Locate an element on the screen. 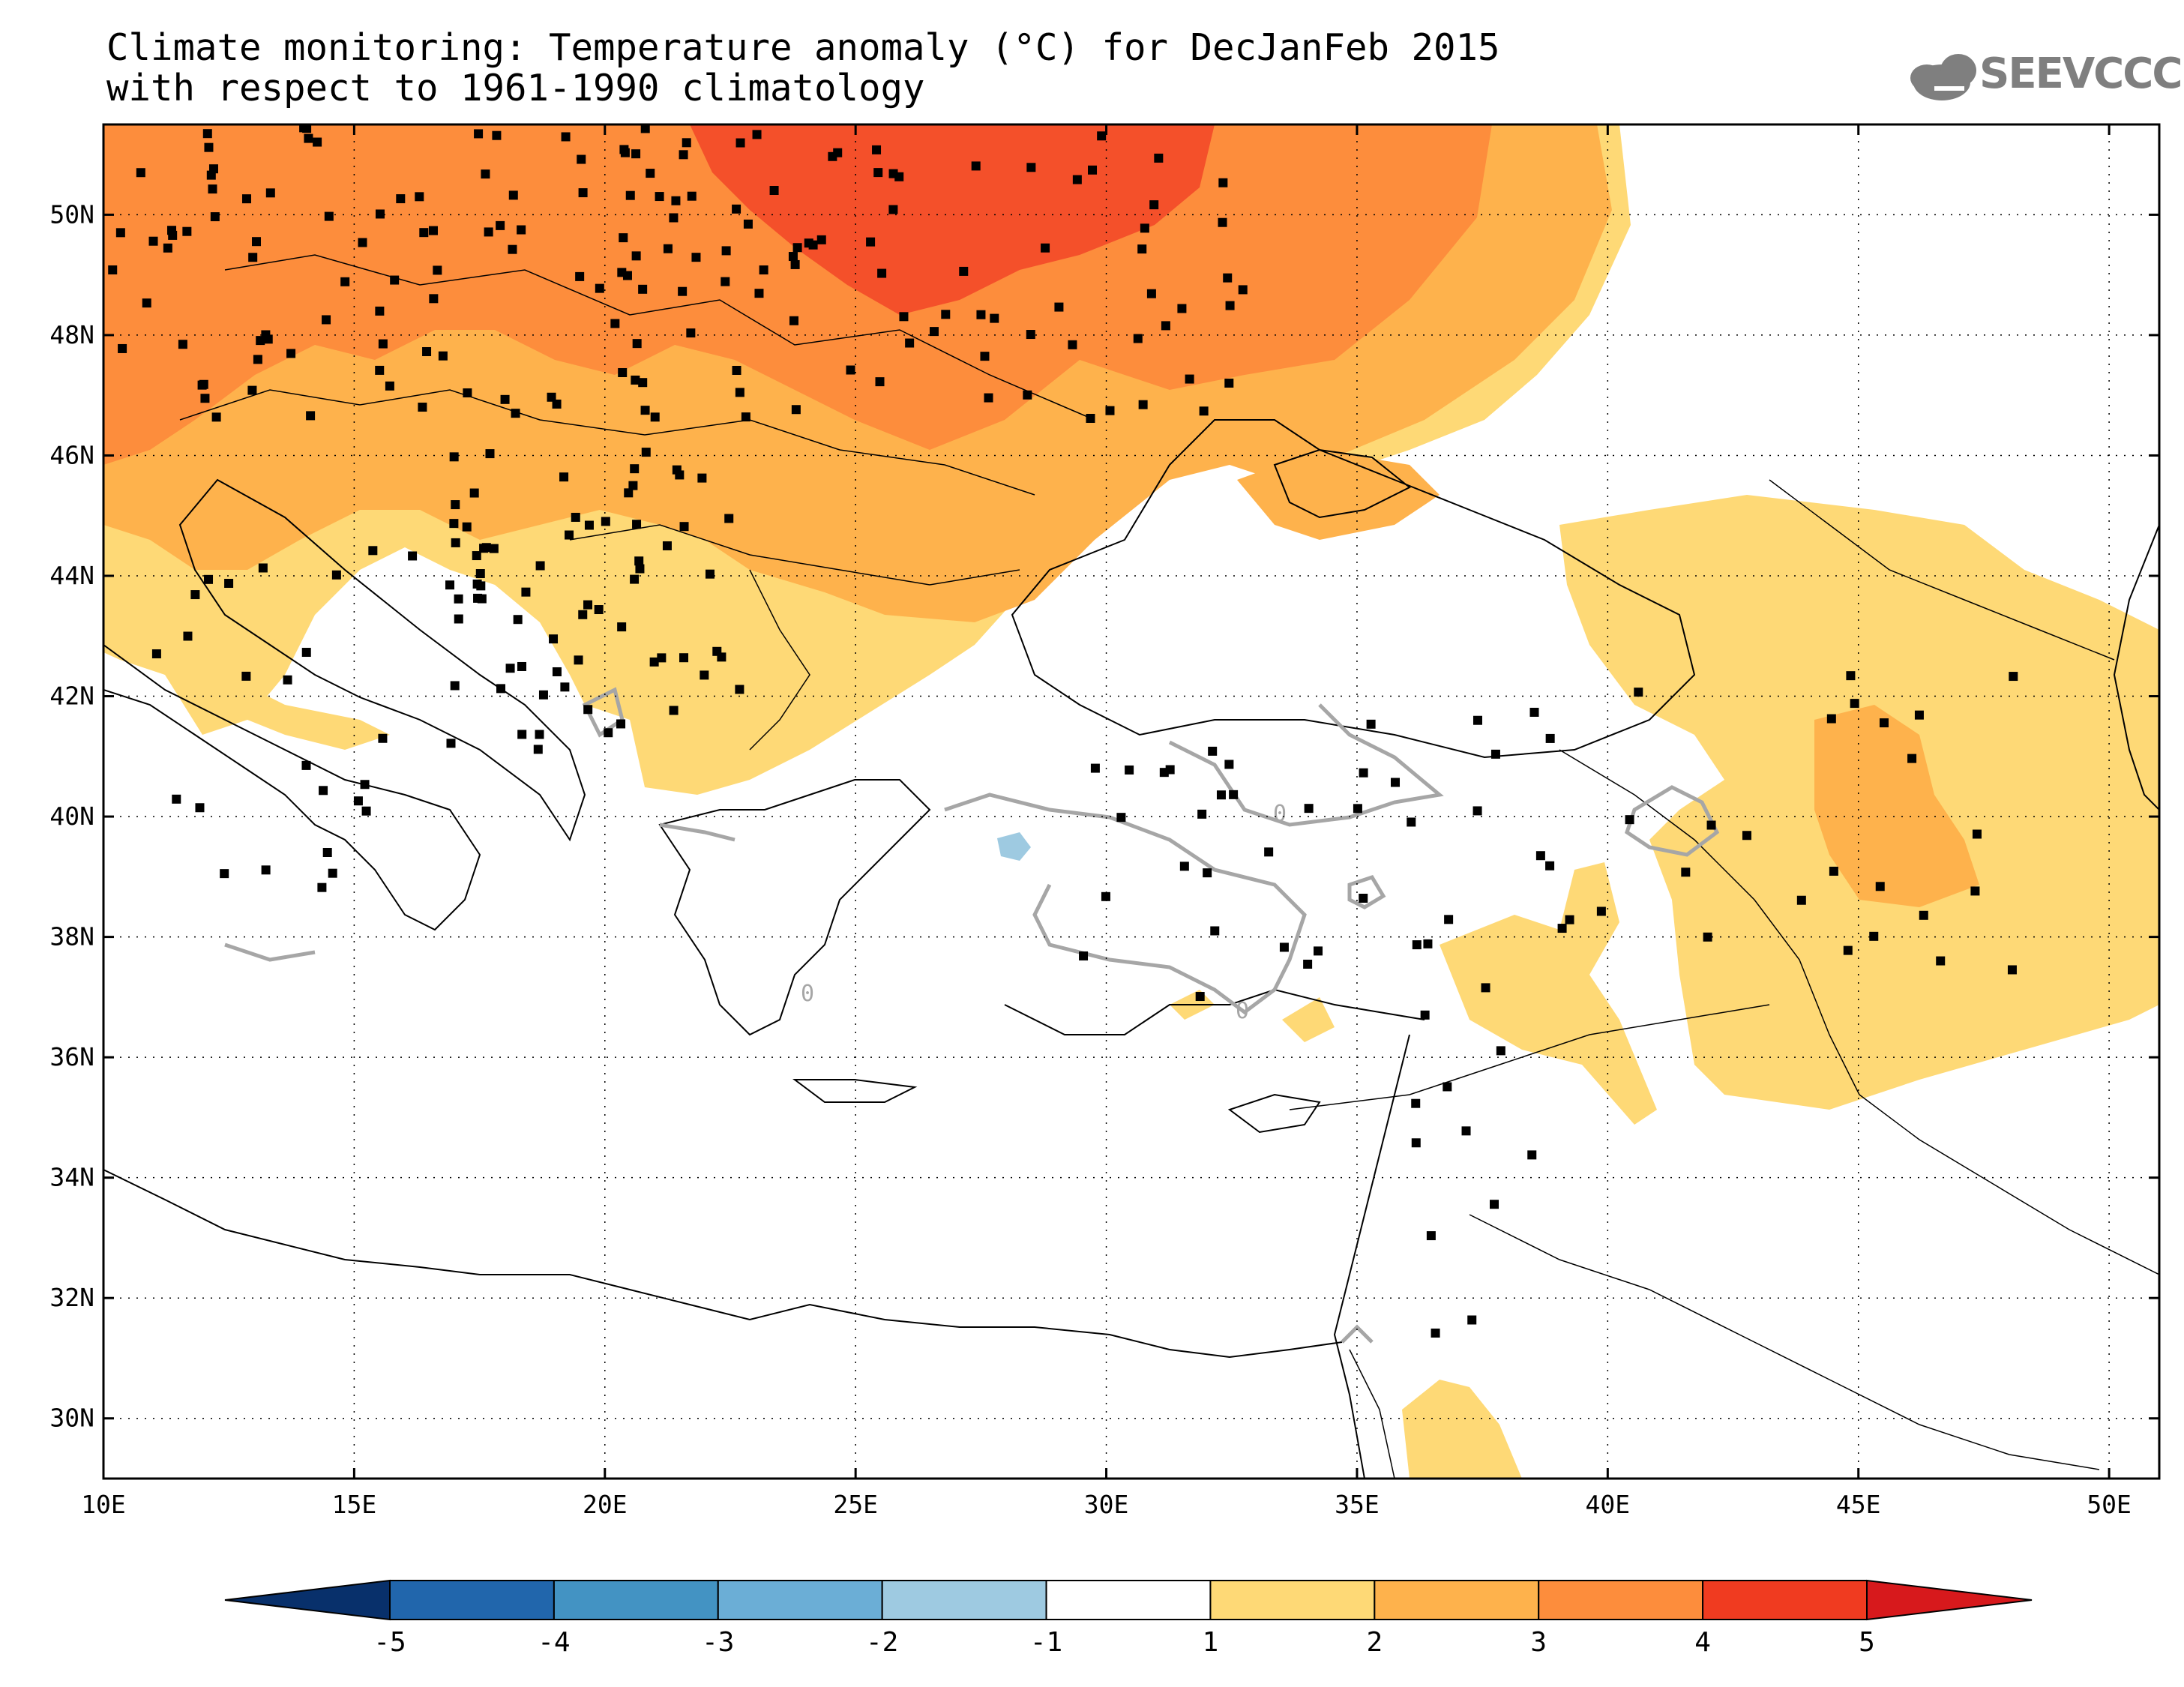 The image size is (2184, 1687). colorbar-label: 2 is located at coordinates (1374, 1642).